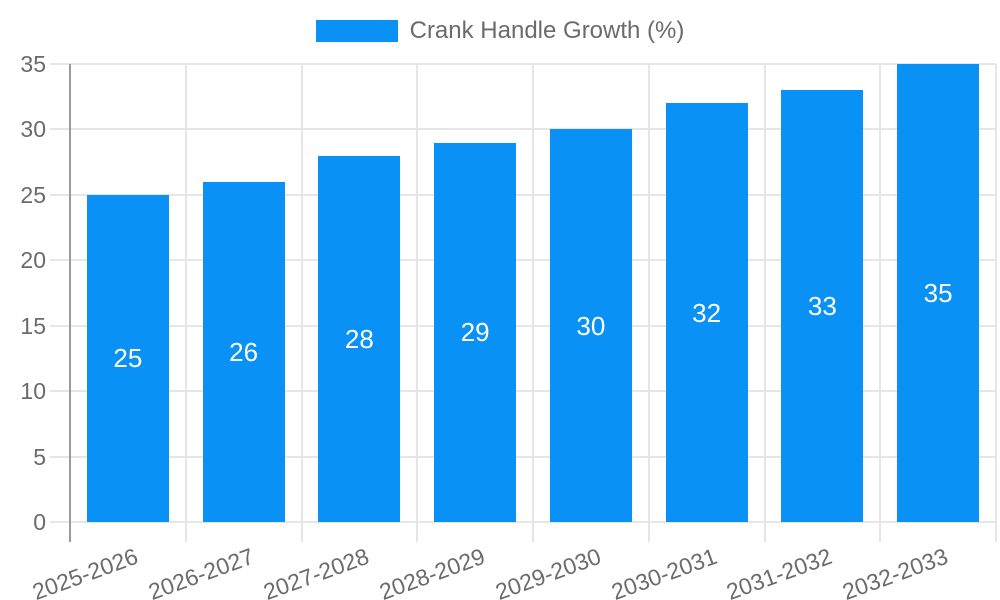 The width and height of the screenshot is (1000, 600). Describe the element at coordinates (895, 571) in the screenshot. I see `x-axis-tick-label: 2032-2033` at that location.